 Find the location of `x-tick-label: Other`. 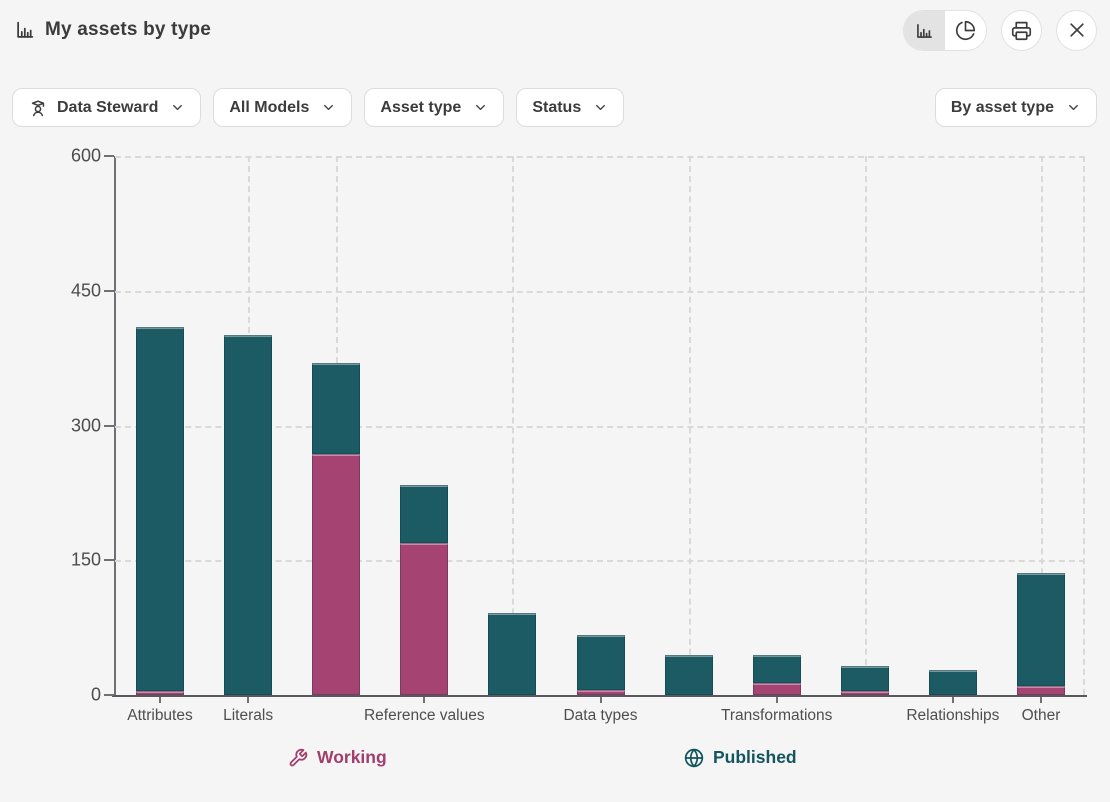

x-tick-label: Other is located at coordinates (1041, 715).